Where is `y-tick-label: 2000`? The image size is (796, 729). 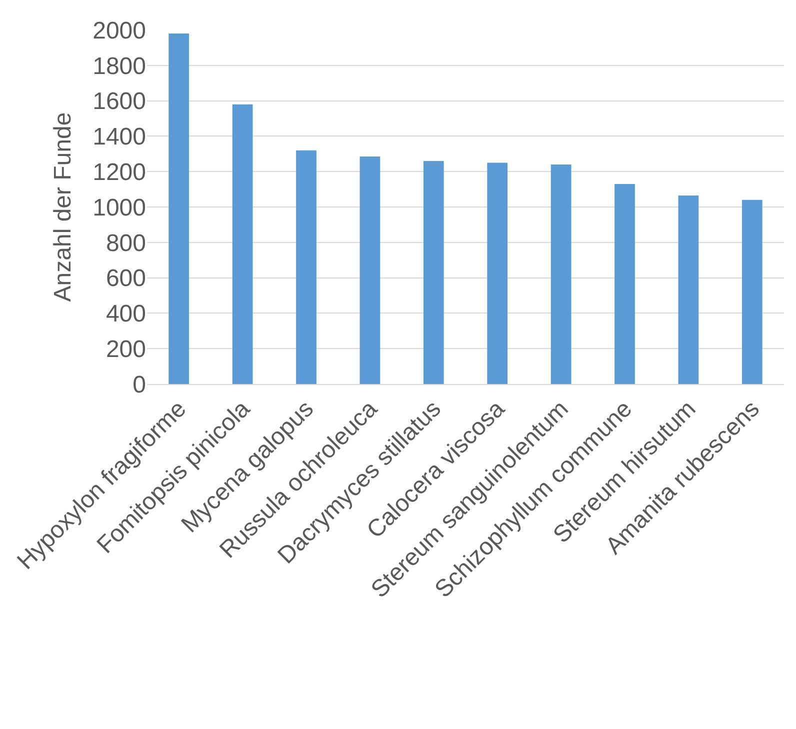
y-tick-label: 2000 is located at coordinates (119, 30).